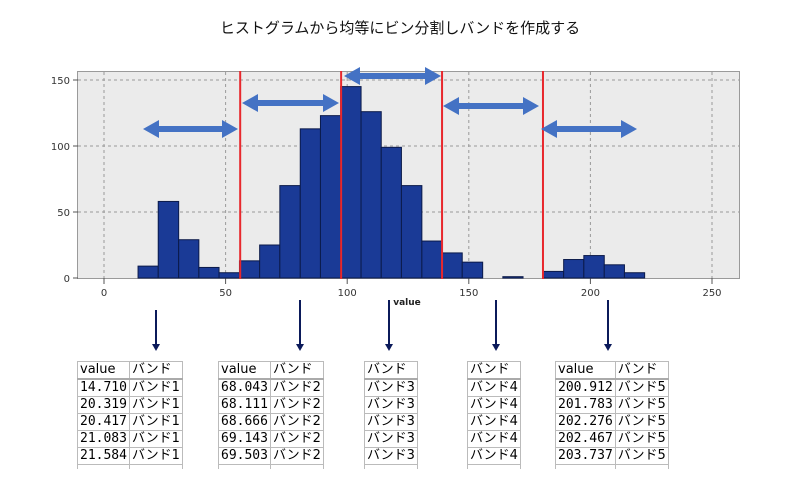 This screenshot has width=800, height=485. Describe the element at coordinates (130, 456) in the screenshot. I see `table-row: 21.584 バンド1` at that location.